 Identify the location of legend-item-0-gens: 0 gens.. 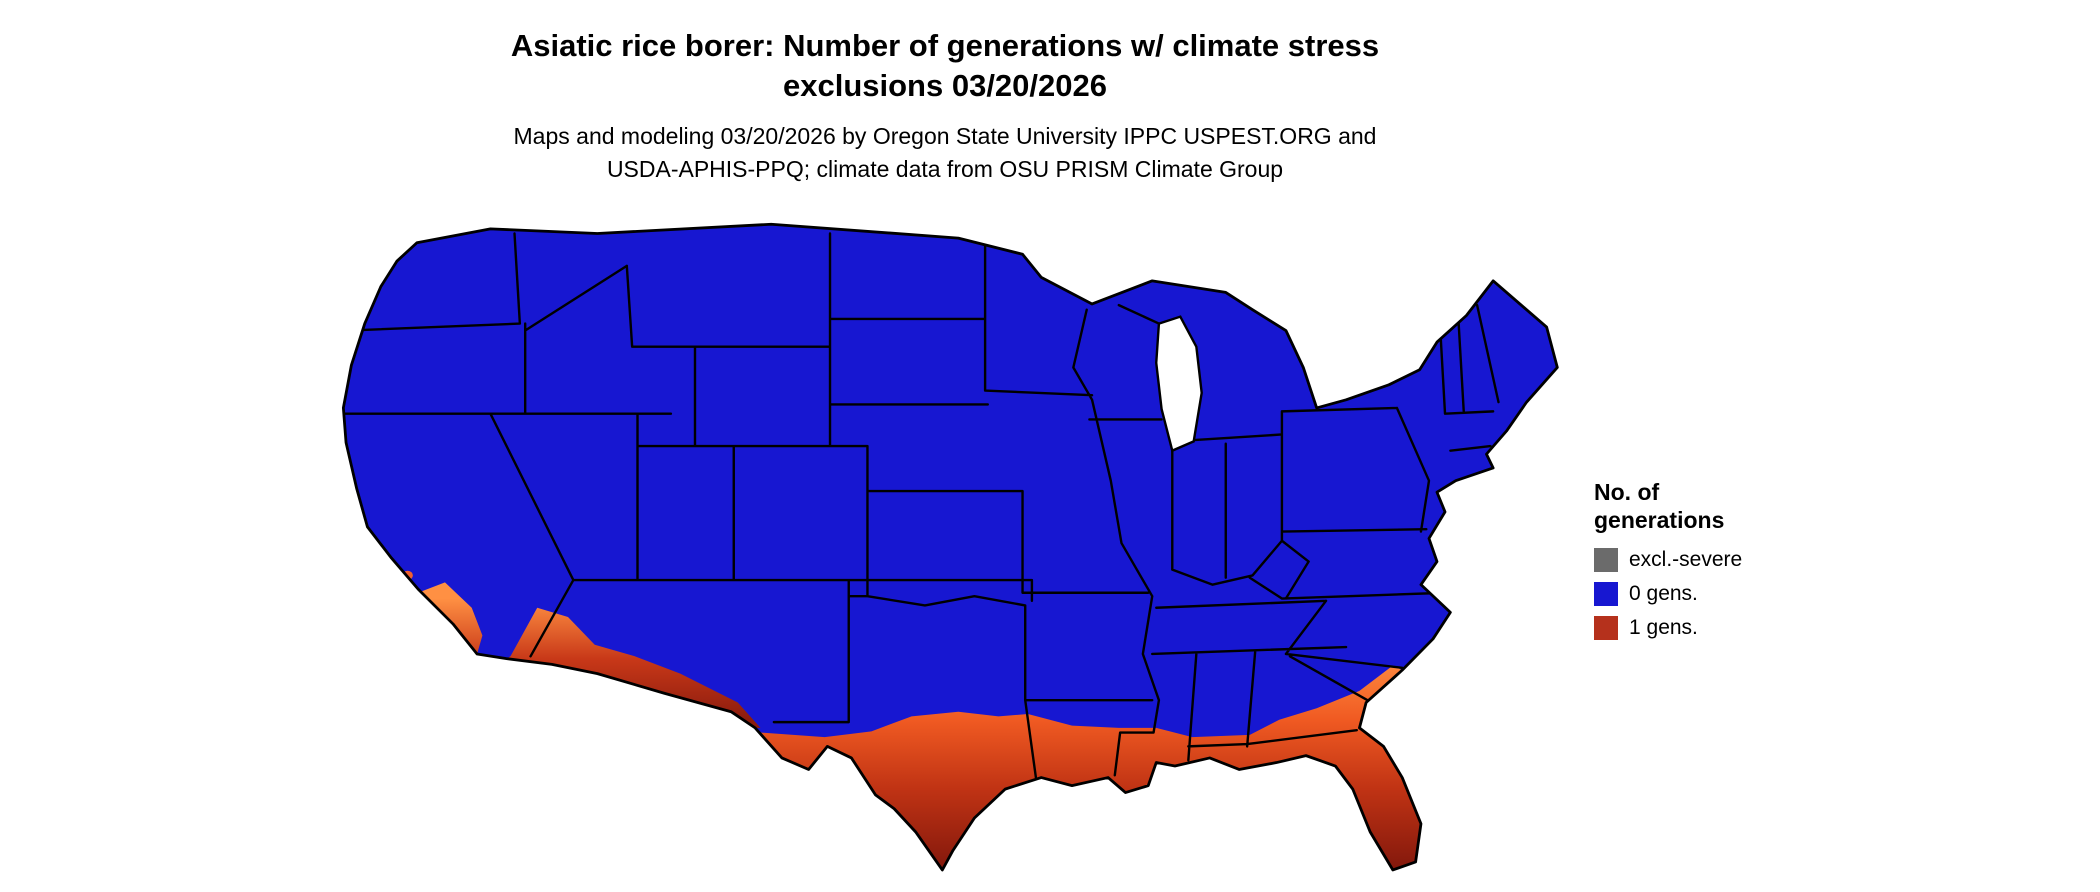
(1734, 594).